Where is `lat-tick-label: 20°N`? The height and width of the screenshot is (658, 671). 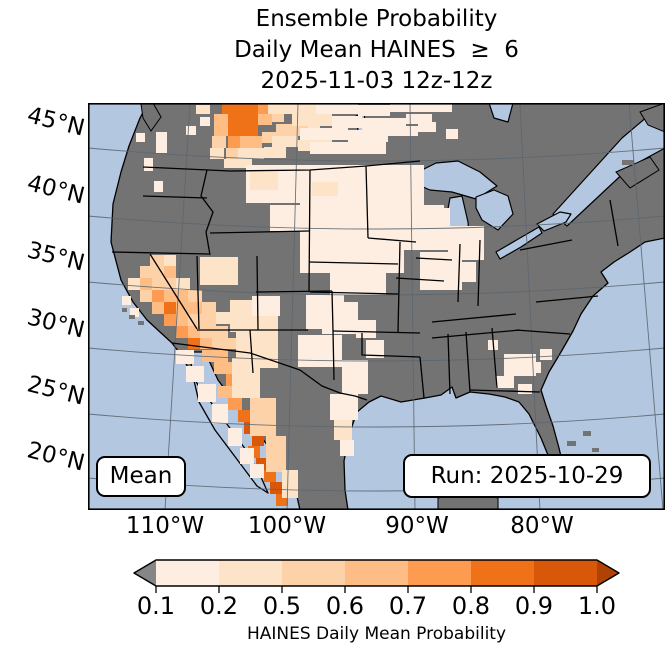 lat-tick-label: 20°N is located at coordinates (56, 457).